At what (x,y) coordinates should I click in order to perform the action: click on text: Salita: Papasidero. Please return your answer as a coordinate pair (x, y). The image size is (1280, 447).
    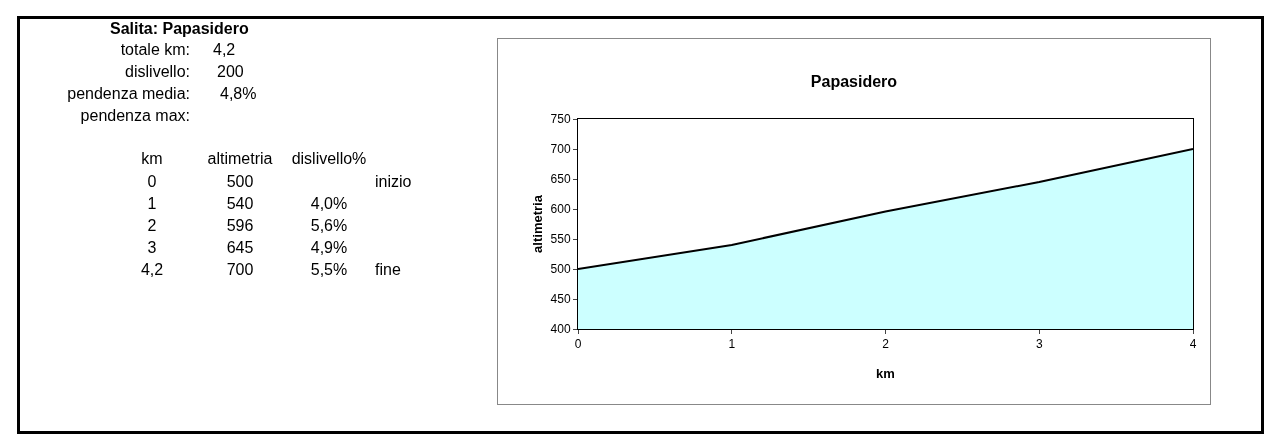
    Looking at the image, I should click on (179, 29).